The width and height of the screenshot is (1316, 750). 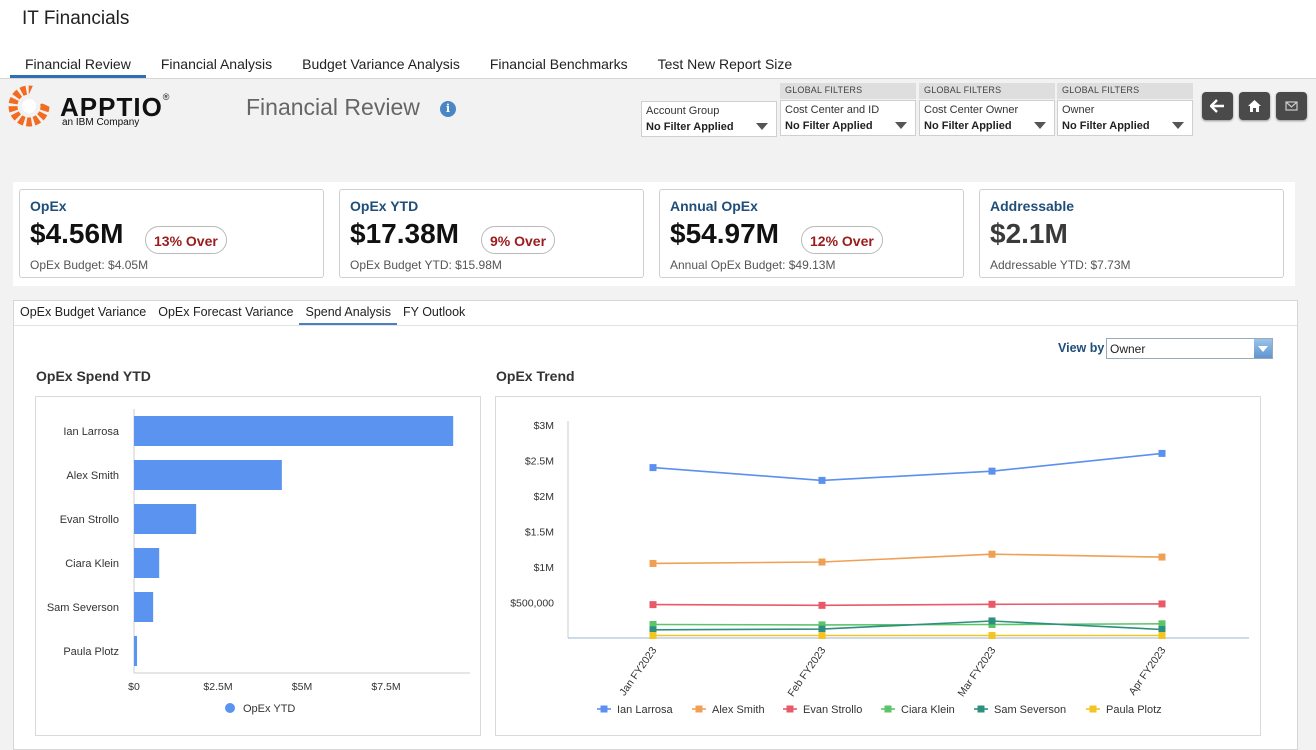 I want to click on filter-cost-center-and-id: Cost Center and ID No Filter Applied, so click(x=848, y=118).